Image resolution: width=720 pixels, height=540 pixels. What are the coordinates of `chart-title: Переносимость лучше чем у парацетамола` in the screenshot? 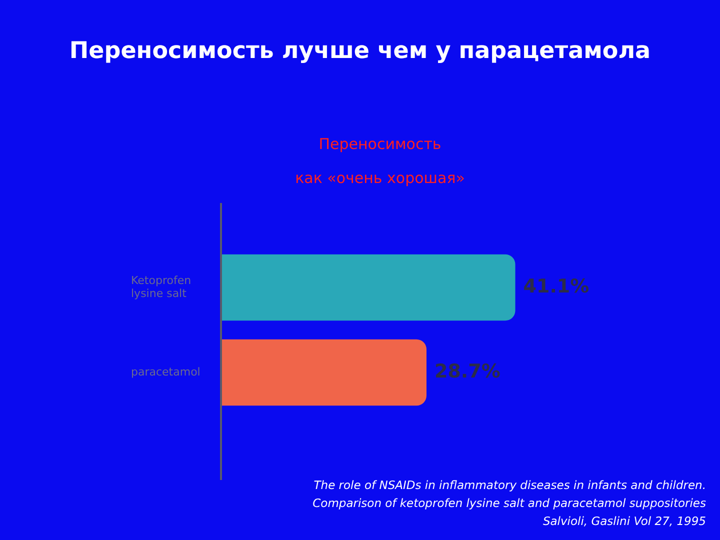 It's located at (360, 51).